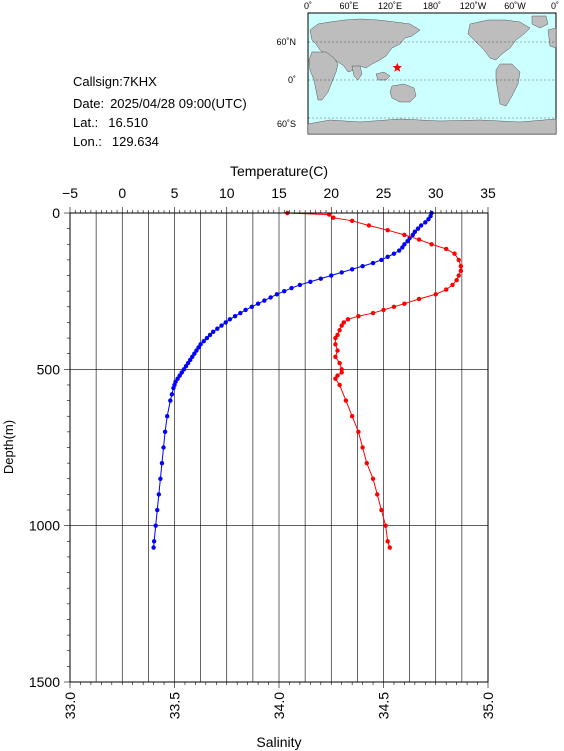  Describe the element at coordinates (175, 705) in the screenshot. I see `salinity-tick-label: 33.5` at that location.